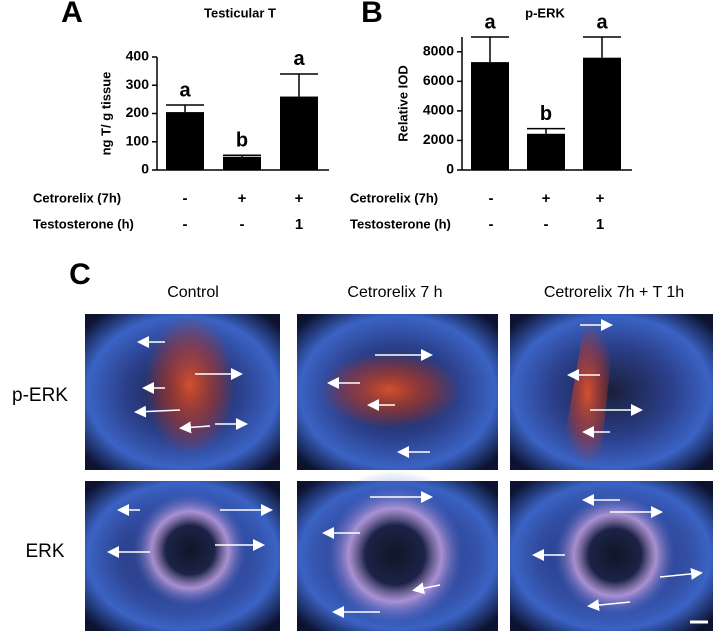 This screenshot has height=636, width=713. What do you see at coordinates (402, 103) in the screenshot?
I see `y-axis-label: Relative IOD` at bounding box center [402, 103].